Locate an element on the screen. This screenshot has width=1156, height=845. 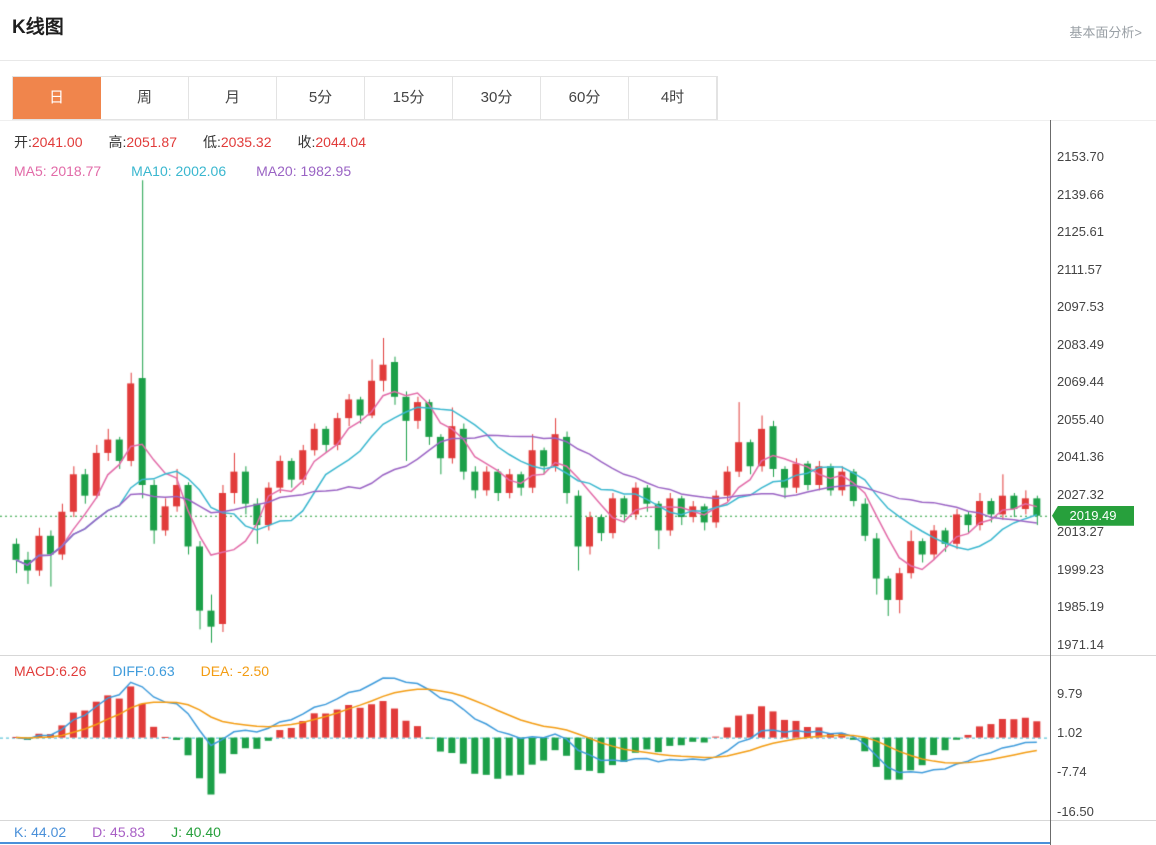
price-axis-tick: 2055.40 is located at coordinates (1080, 419).